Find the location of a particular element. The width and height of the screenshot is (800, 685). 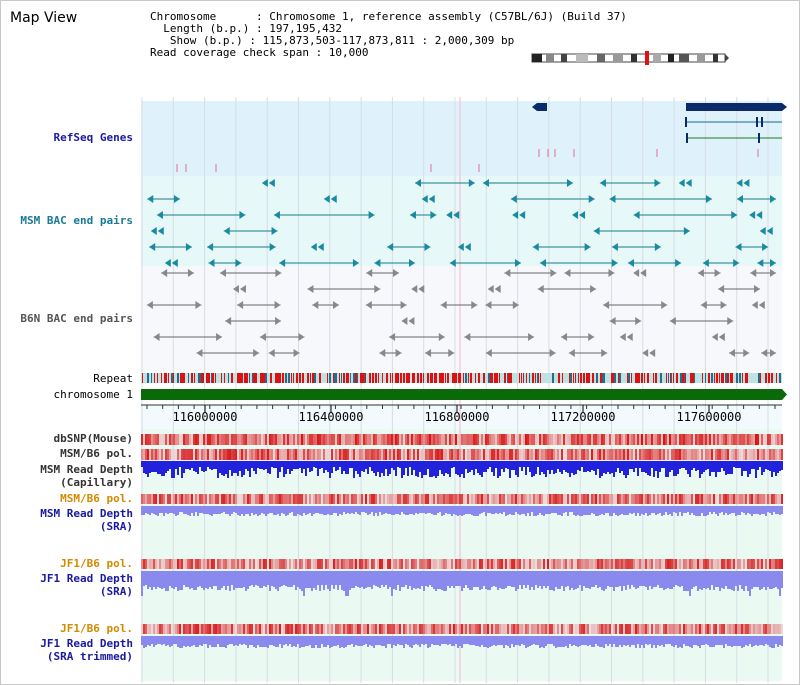

ideogram-band is located at coordinates (657, 58).